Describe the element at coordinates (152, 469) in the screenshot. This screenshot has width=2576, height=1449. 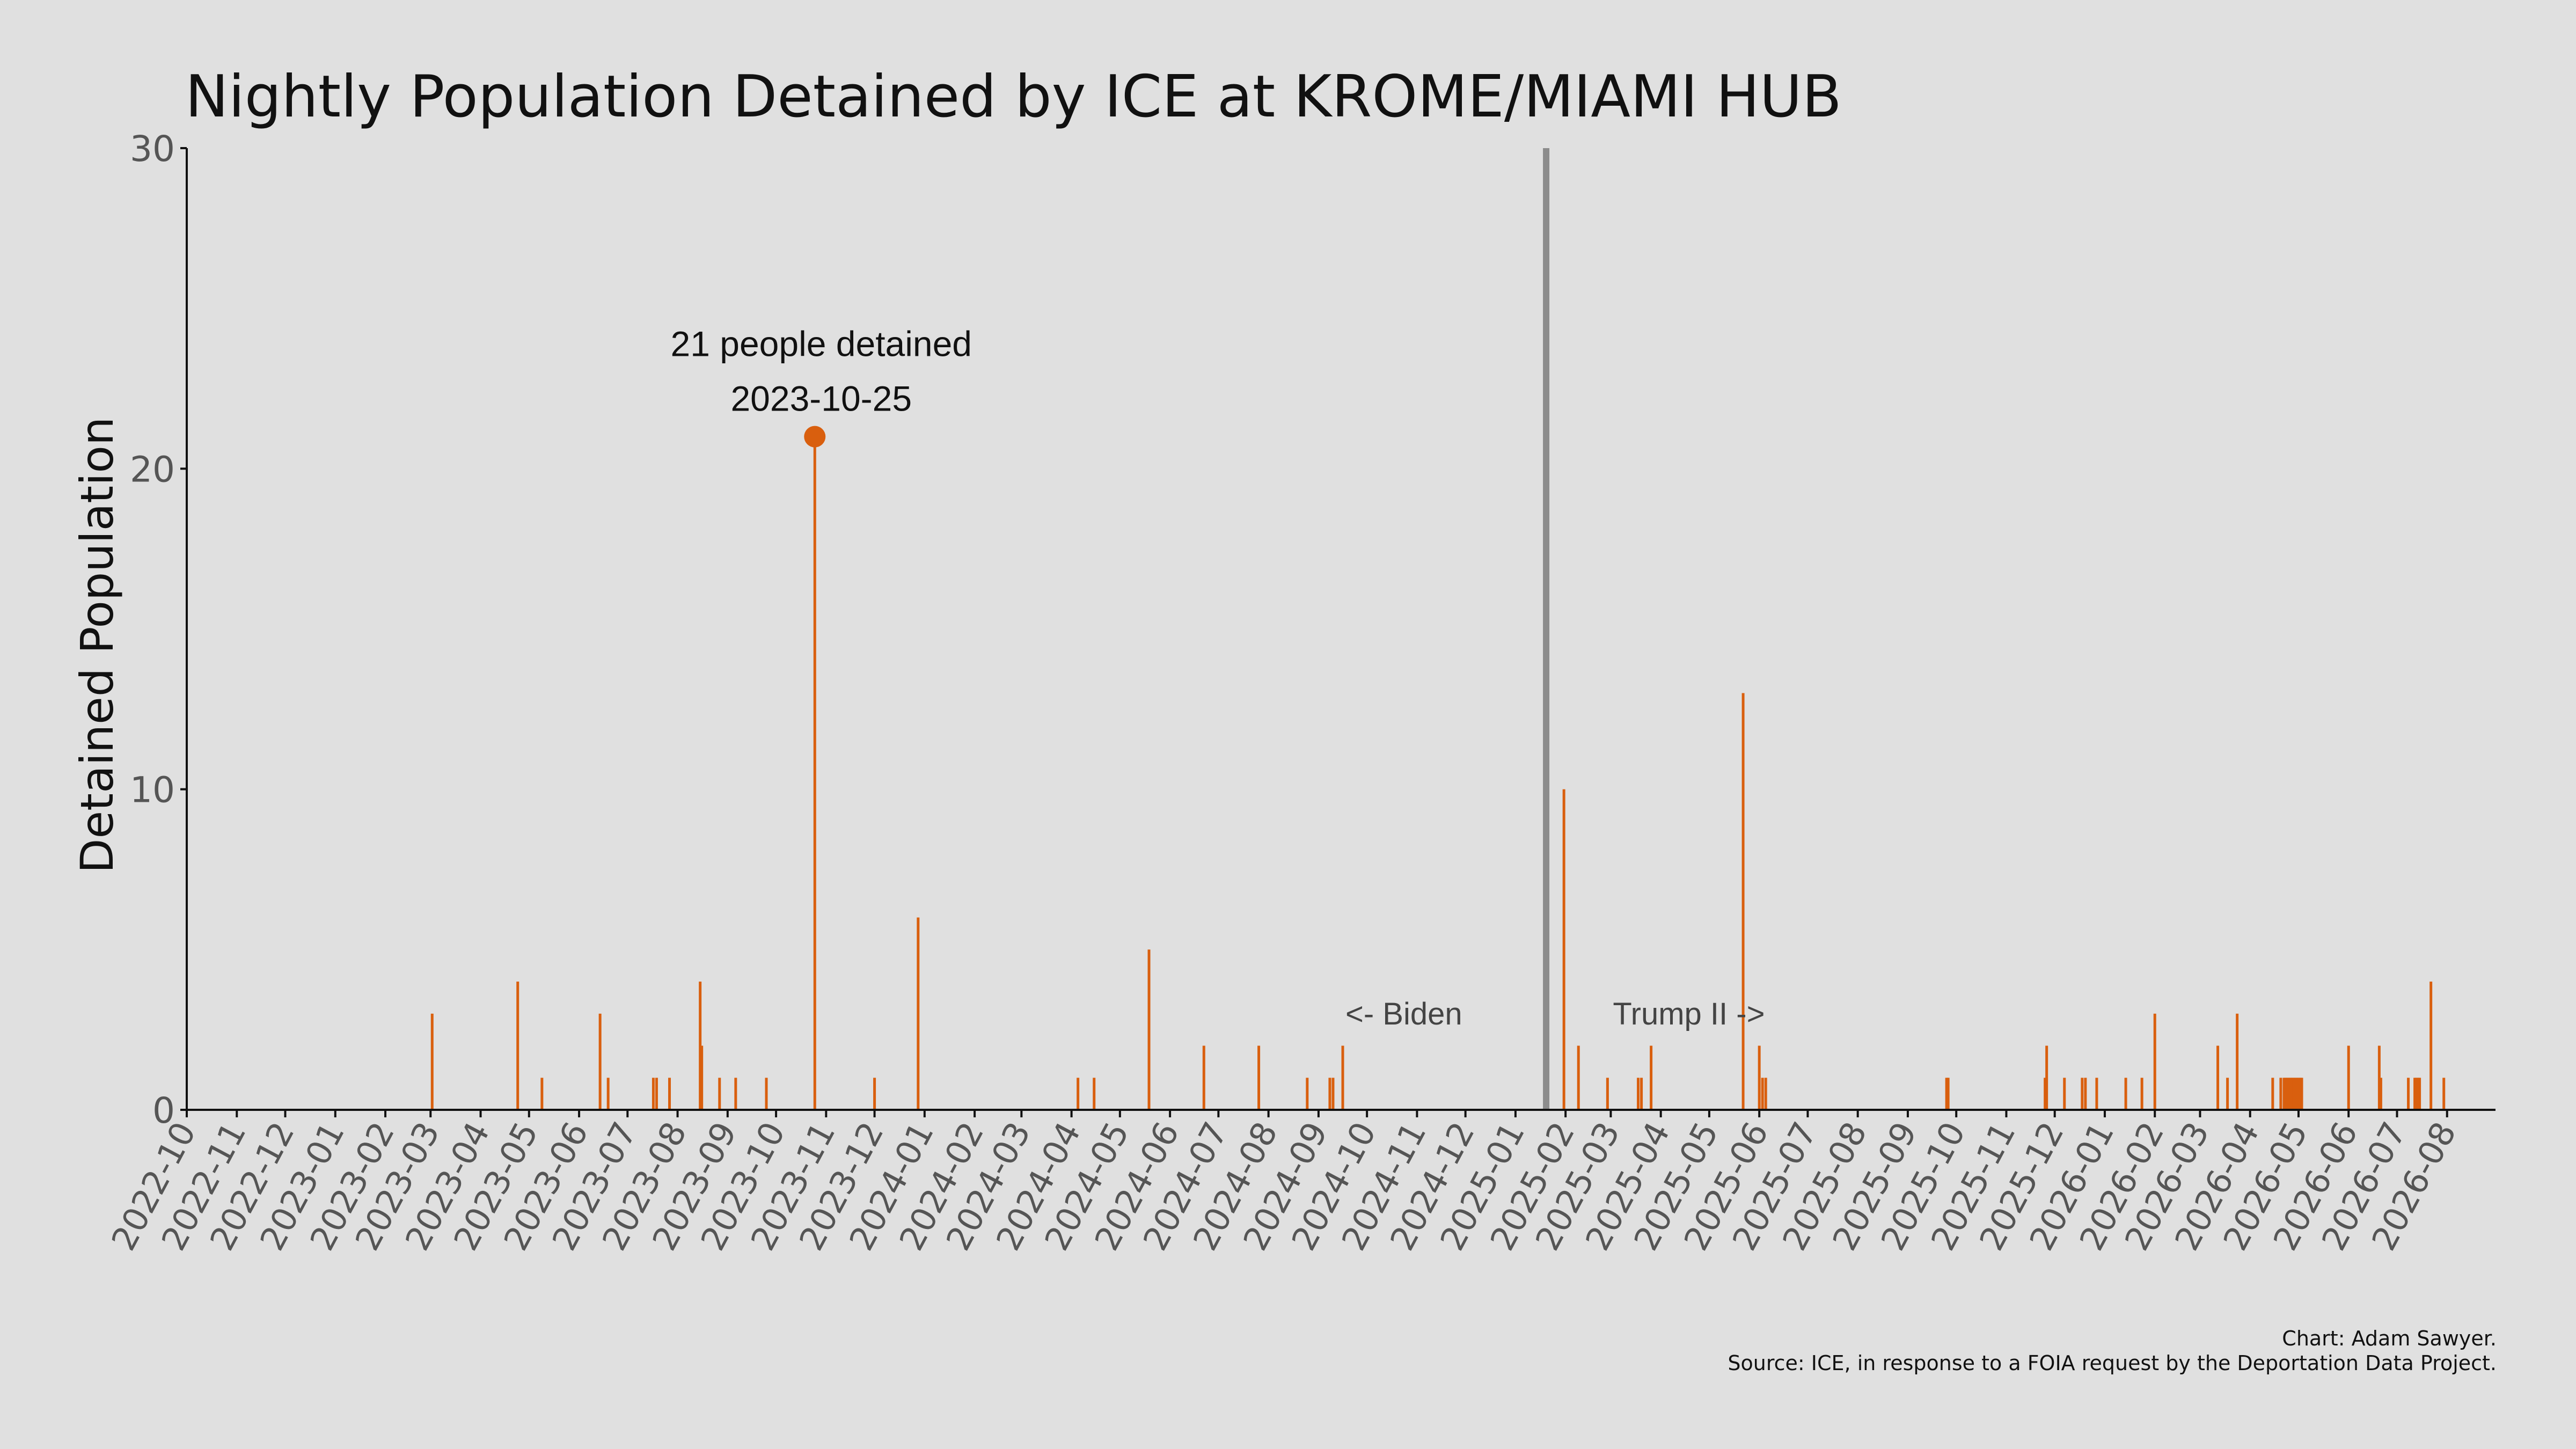
I see `y-tick-label: 20` at that location.